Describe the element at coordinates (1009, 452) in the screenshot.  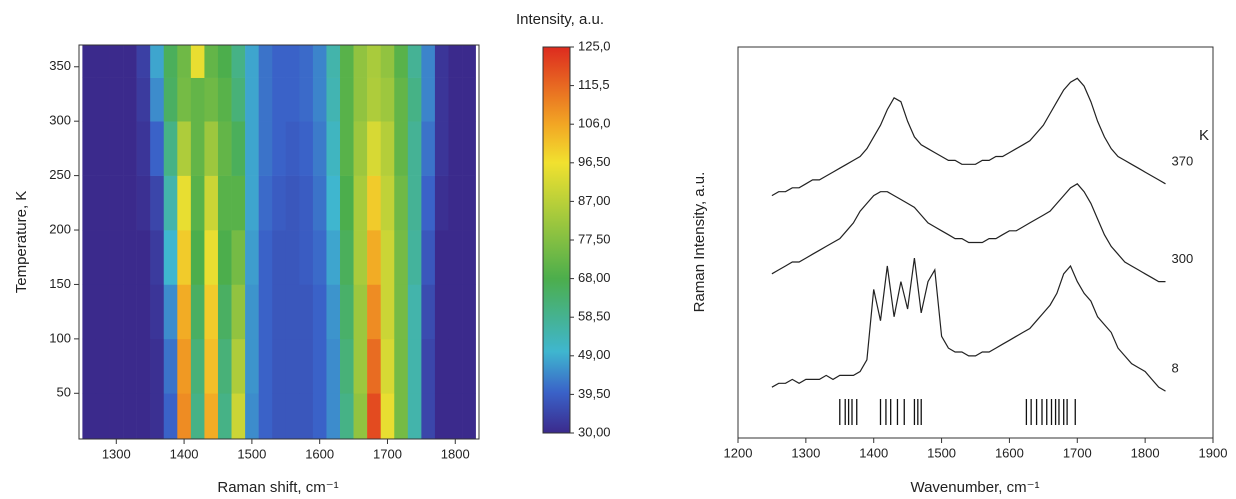
I see `x-tick-label: 1600` at that location.